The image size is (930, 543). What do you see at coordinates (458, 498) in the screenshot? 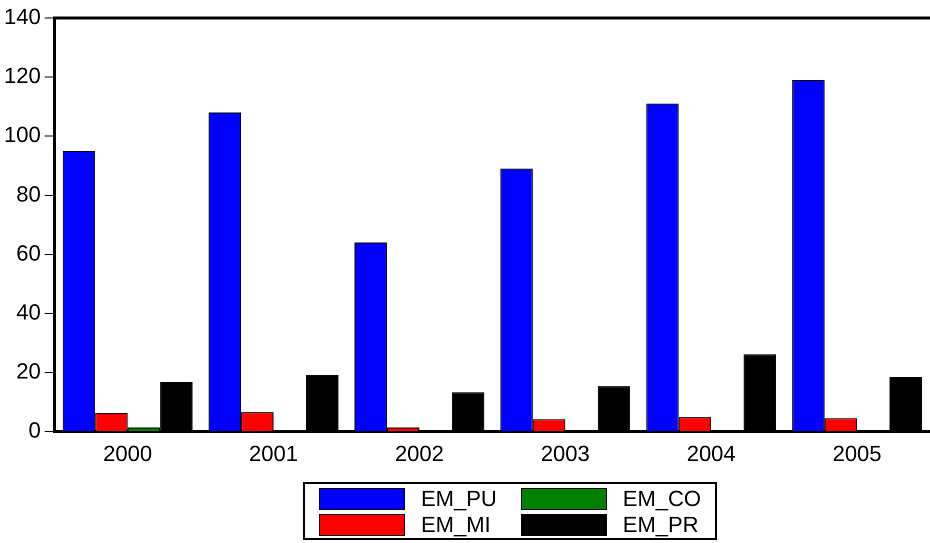
I see `legend-label: EM_PU` at bounding box center [458, 498].